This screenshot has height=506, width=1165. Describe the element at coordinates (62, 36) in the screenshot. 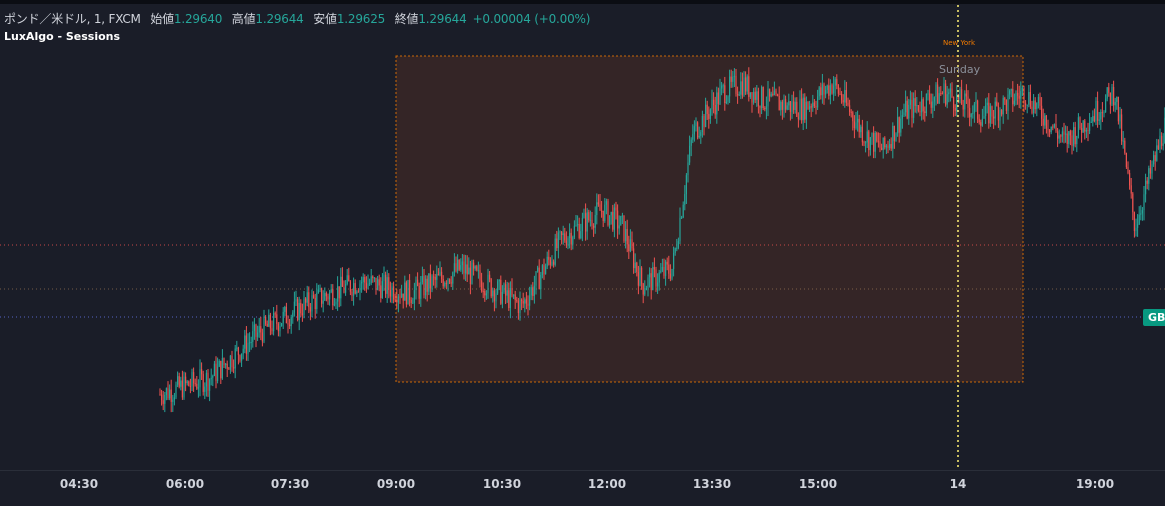

I see `indicator-label: LuxAlgo - Sessions` at that location.